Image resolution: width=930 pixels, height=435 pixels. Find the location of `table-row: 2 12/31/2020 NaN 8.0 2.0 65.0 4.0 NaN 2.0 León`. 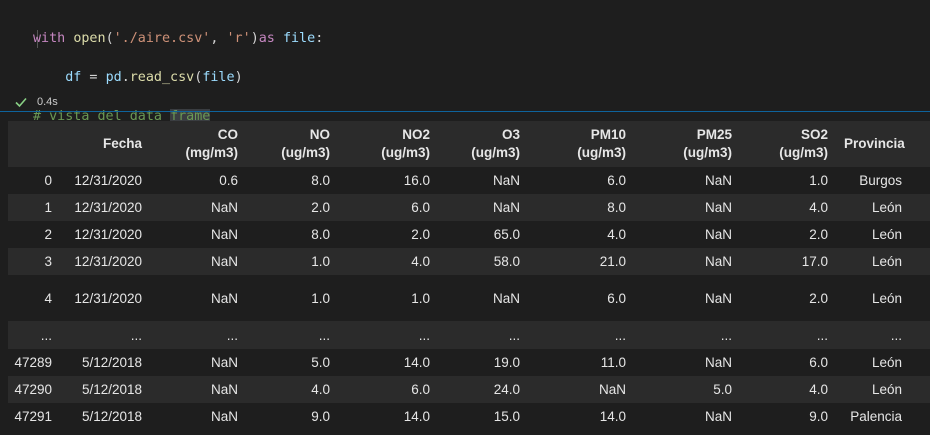

table-row: 2 12/31/2020 NaN 8.0 2.0 65.0 4.0 NaN 2.0 León is located at coordinates (469, 234).